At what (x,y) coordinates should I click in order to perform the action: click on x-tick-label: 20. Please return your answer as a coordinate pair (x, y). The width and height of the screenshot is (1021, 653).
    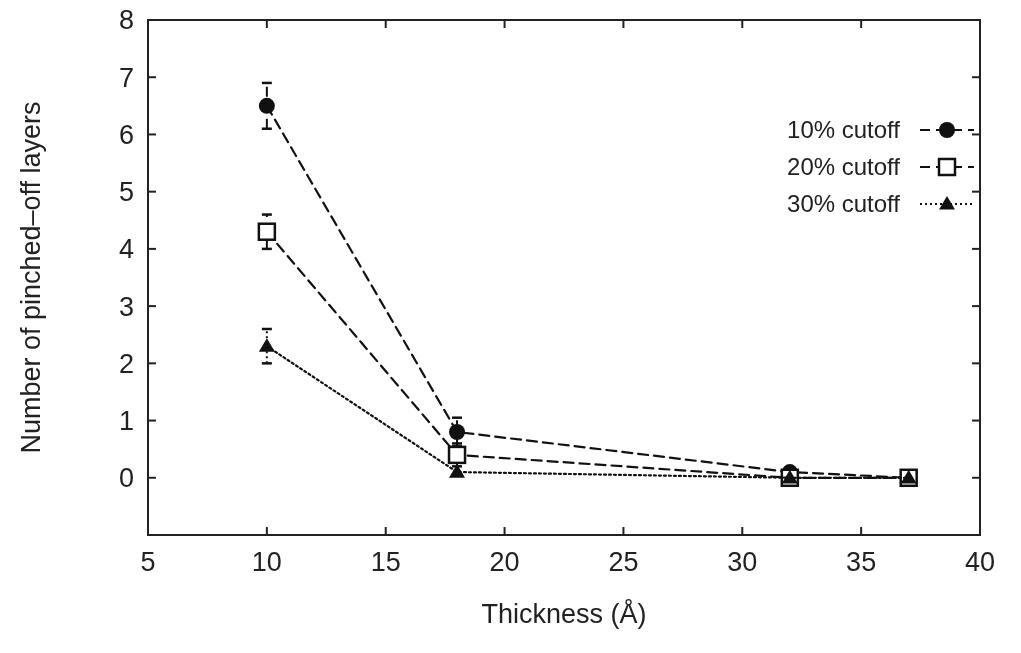
    Looking at the image, I should click on (504, 562).